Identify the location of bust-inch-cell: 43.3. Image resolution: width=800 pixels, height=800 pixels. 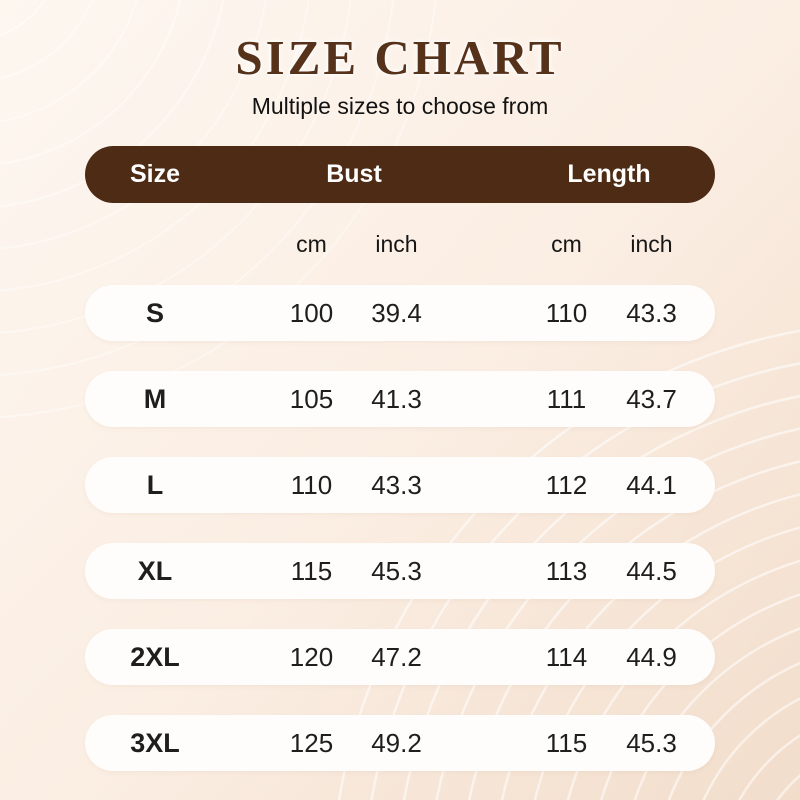
(396, 484).